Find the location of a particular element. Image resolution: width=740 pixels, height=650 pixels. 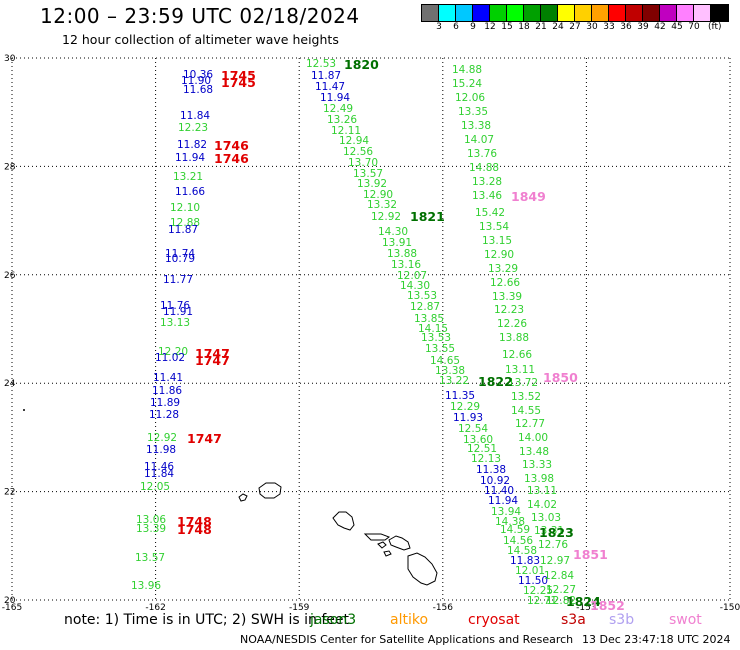

wave-height-value: 11.47 is located at coordinates (330, 87).